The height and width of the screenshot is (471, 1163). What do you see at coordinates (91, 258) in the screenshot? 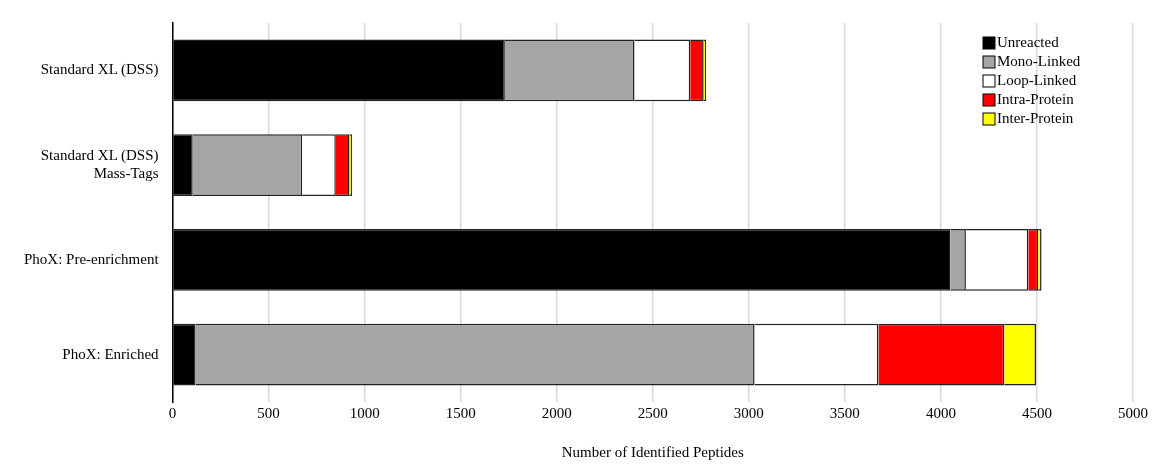
I see `y-tick-label: PhoX: Pre-enrichment` at bounding box center [91, 258].